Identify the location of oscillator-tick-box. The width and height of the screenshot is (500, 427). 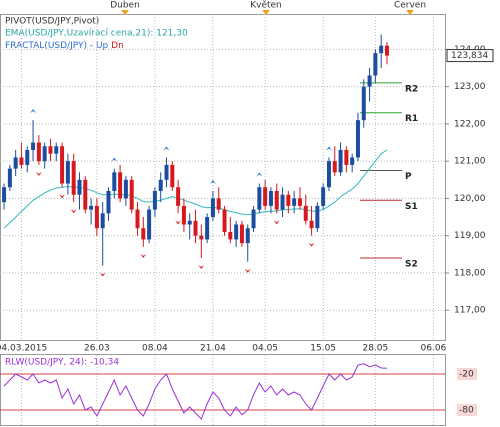
(467, 374).